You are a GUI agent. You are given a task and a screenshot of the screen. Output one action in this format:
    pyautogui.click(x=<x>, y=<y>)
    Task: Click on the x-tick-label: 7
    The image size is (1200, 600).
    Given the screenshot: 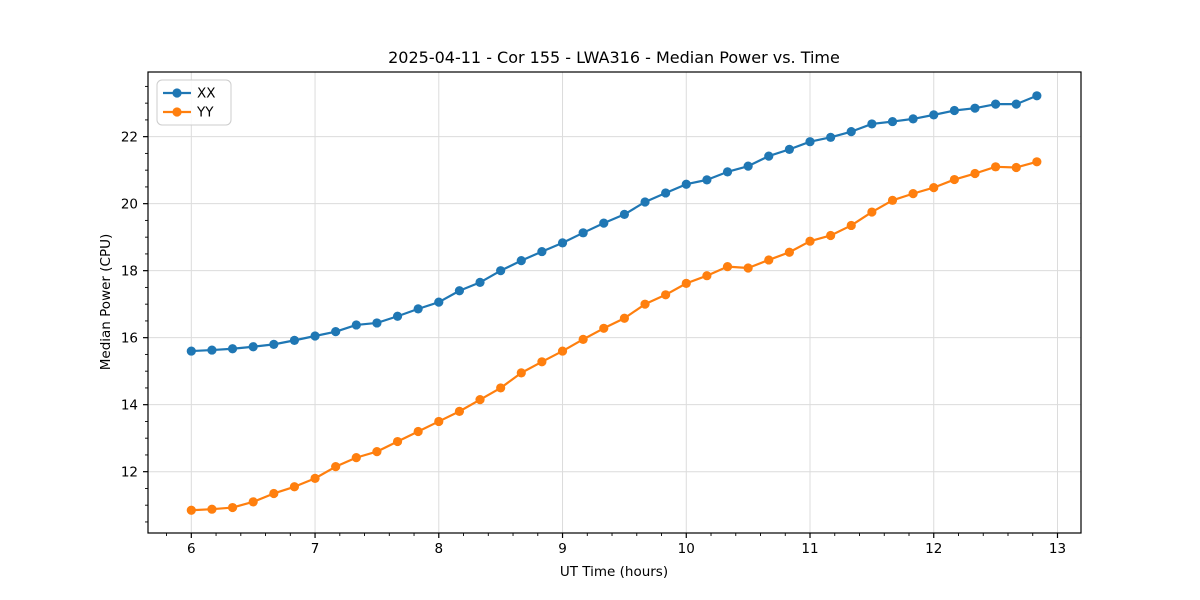 What is the action you would take?
    pyautogui.click(x=315, y=549)
    